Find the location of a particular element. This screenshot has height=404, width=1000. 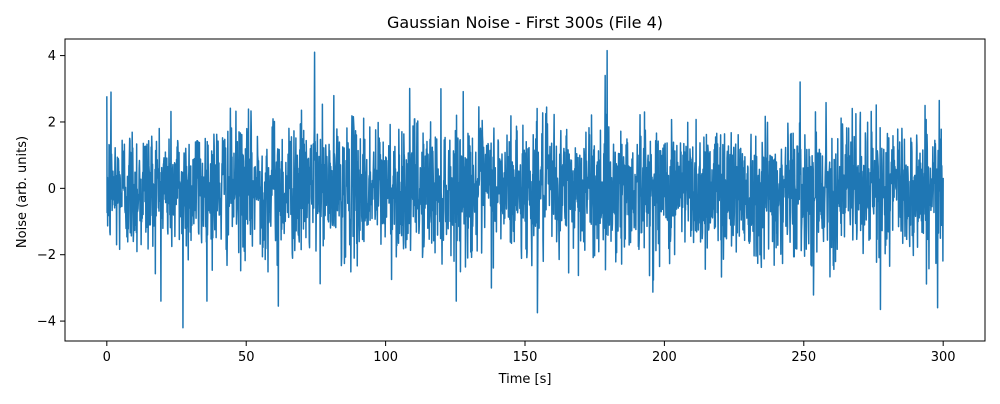

x-tick-label: 200 is located at coordinates (664, 357).